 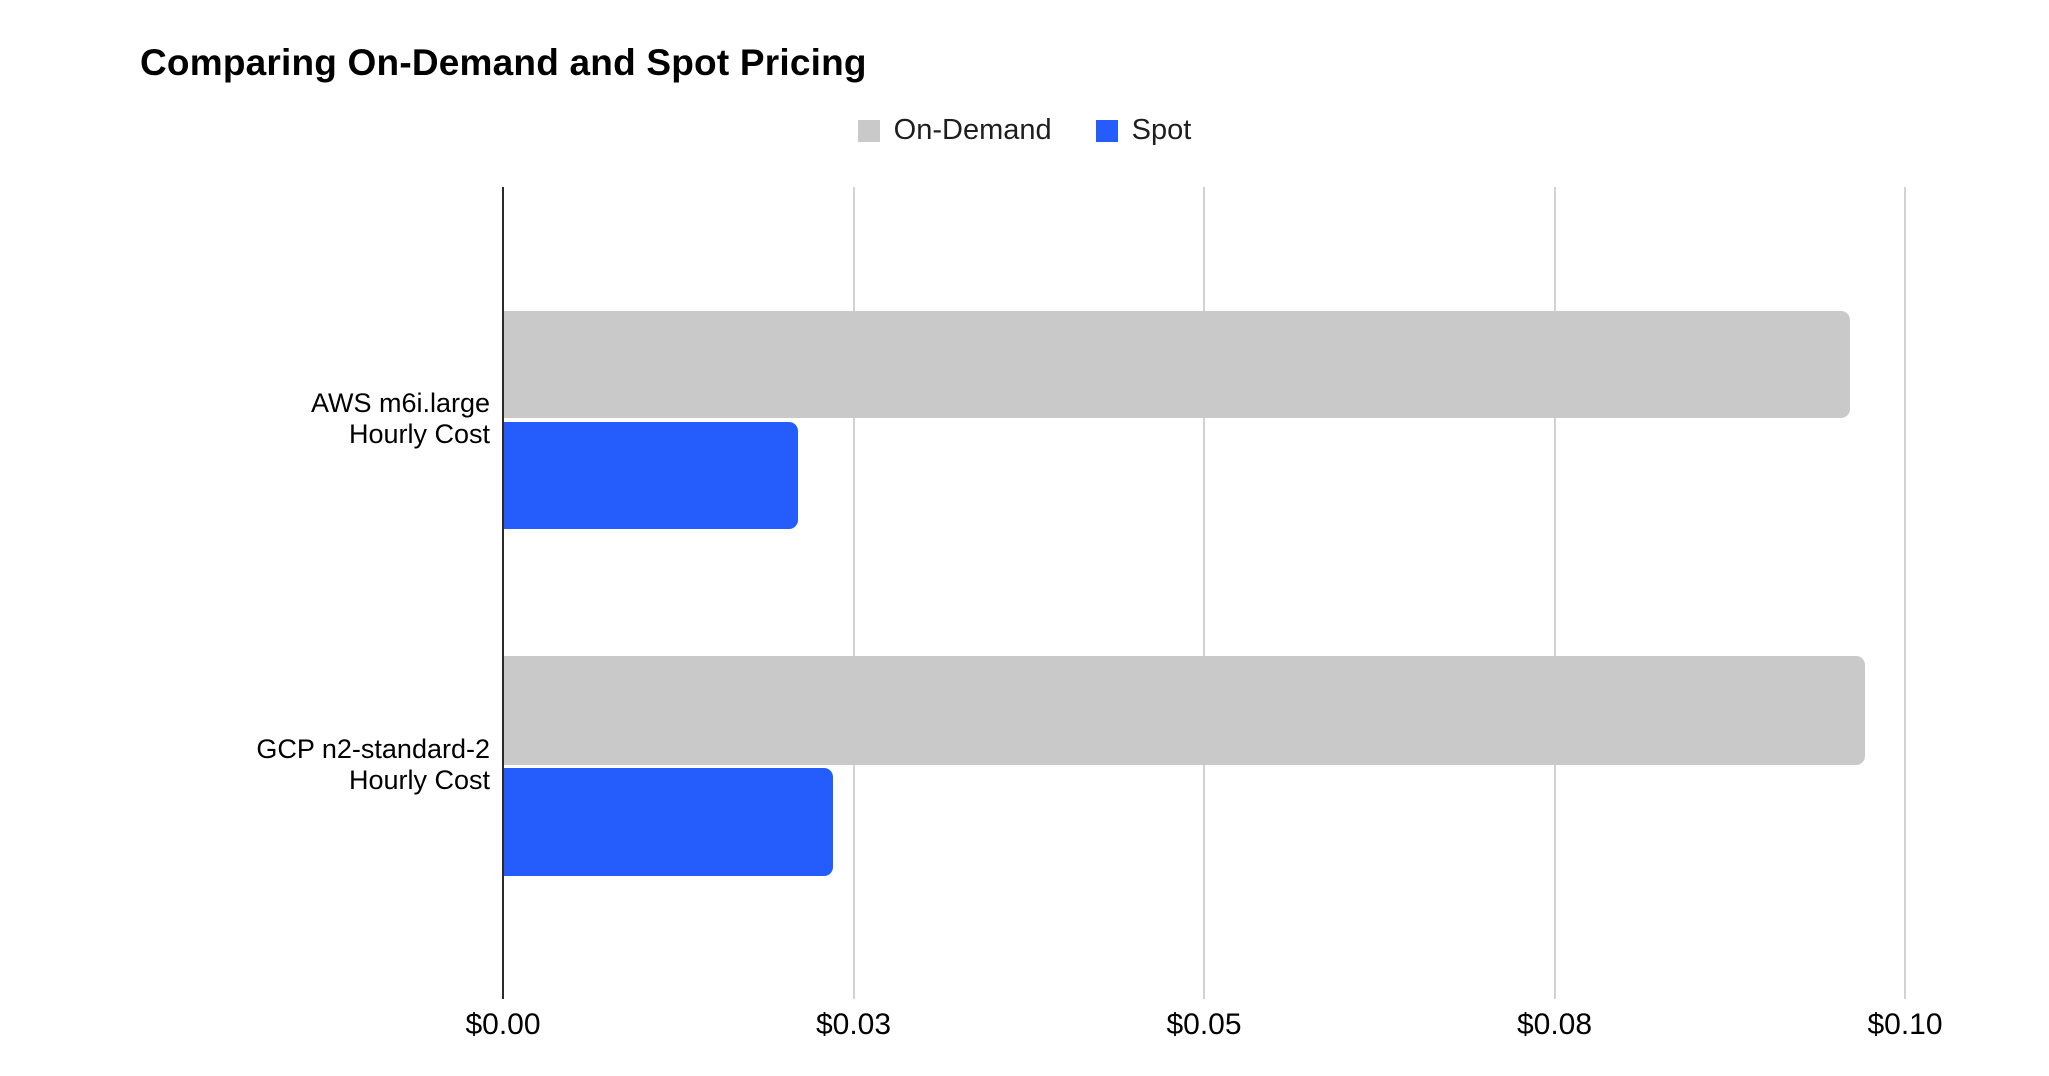 I want to click on x-tick-label: $0.00, so click(x=503, y=1024).